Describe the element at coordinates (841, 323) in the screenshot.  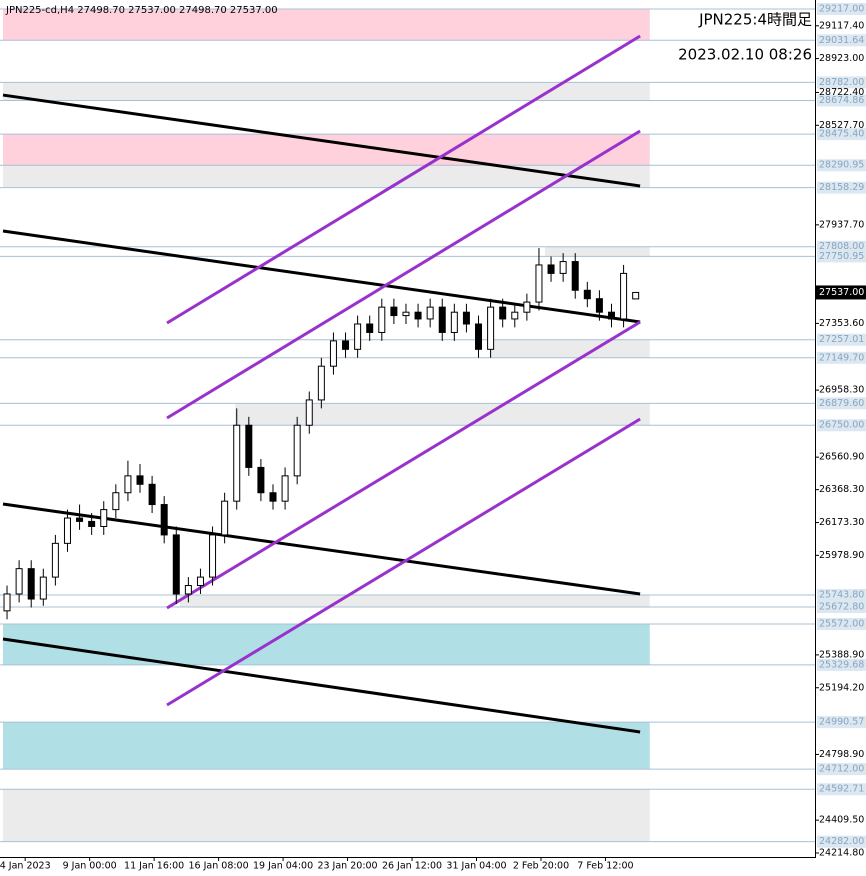
I see `y-tick-label: 27353.60` at that location.